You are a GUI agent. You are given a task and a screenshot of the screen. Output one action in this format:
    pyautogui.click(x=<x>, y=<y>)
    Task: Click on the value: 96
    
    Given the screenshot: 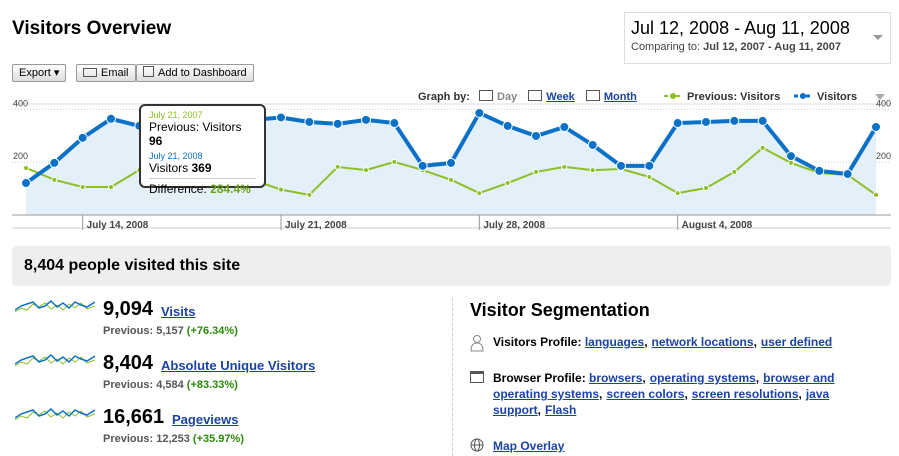 What is the action you would take?
    pyautogui.click(x=156, y=141)
    